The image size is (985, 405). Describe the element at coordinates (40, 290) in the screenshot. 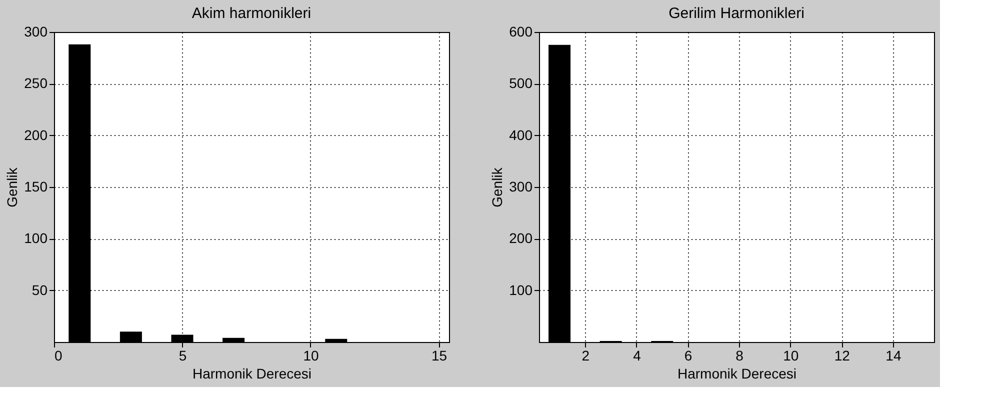

I see `y-tick-label: 50` at that location.